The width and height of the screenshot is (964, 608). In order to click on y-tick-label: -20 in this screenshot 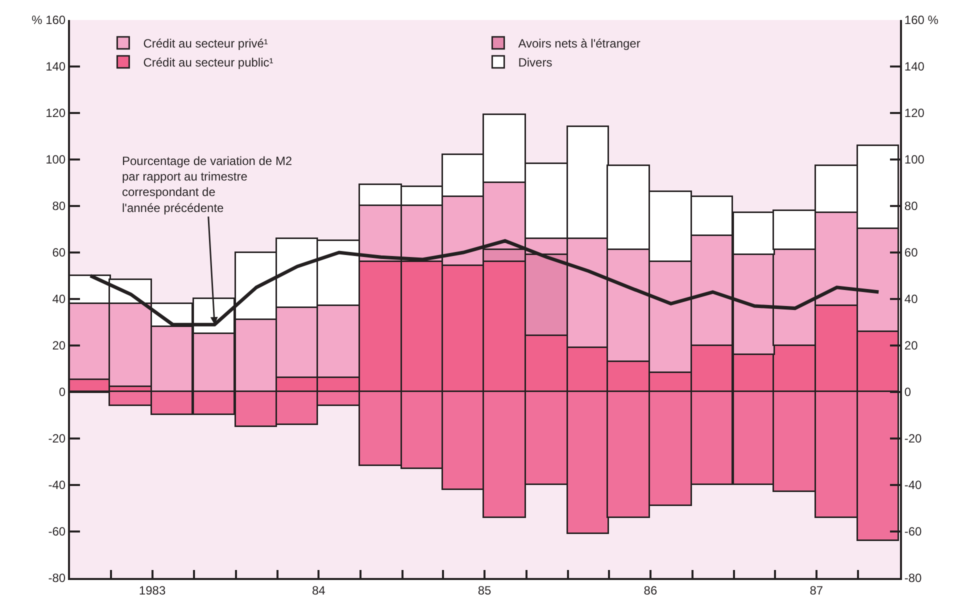, I will do `click(57, 439)`.